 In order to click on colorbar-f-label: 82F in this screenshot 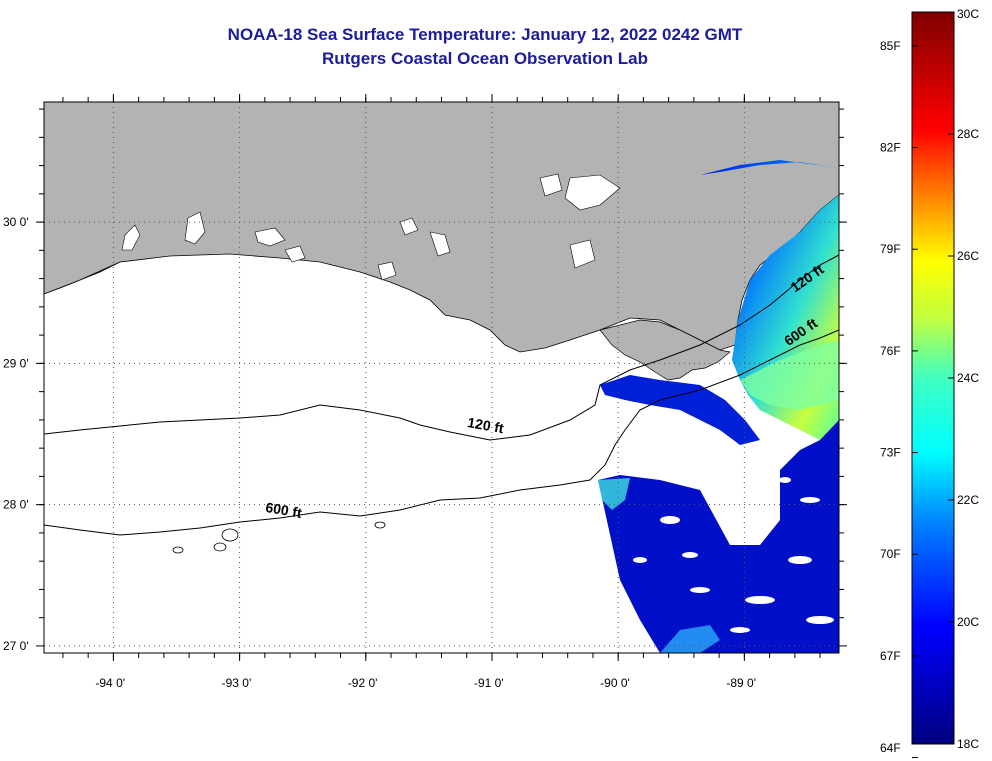, I will do `click(890, 148)`.